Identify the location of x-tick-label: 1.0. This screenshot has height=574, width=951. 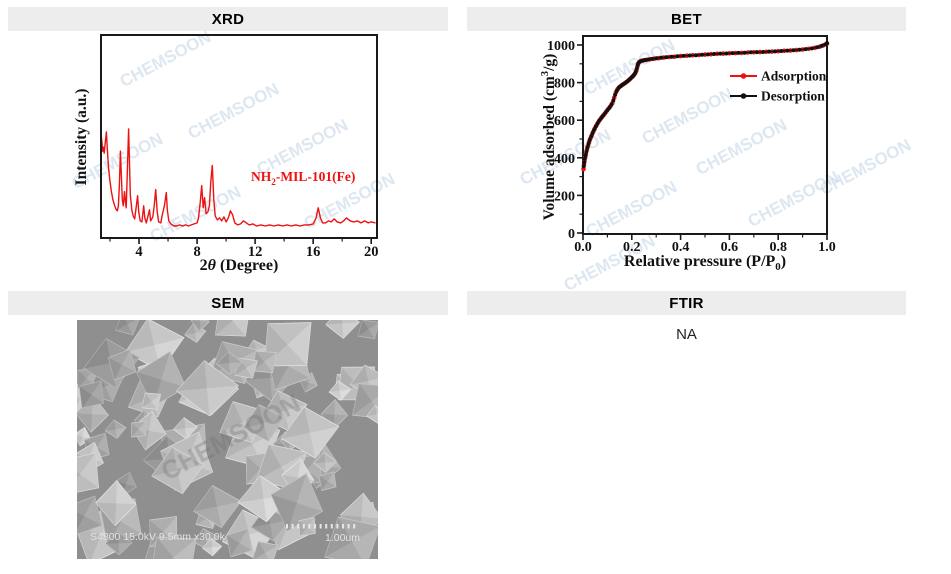
(827, 247).